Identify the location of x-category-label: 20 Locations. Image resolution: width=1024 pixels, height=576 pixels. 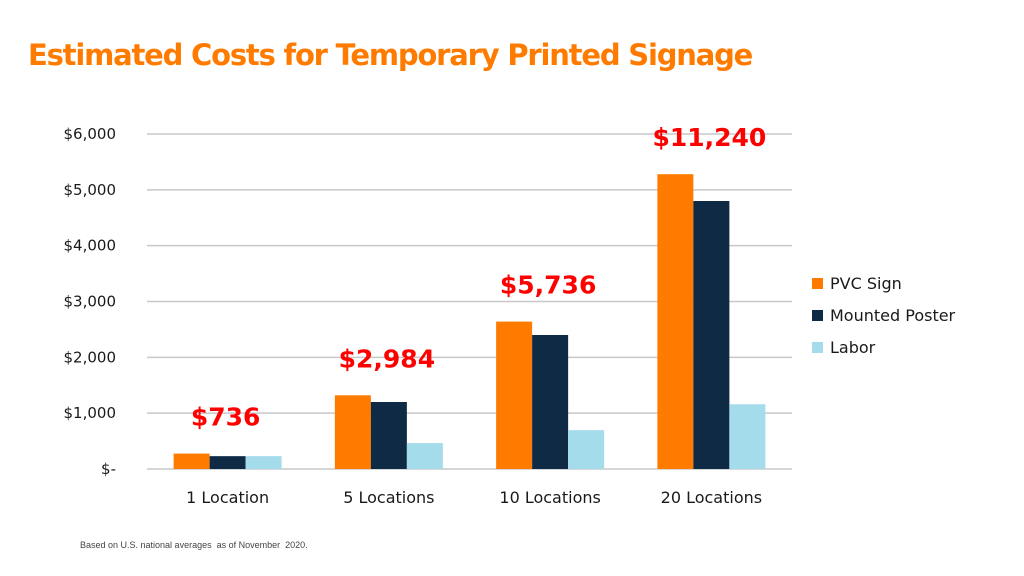
(711, 497).